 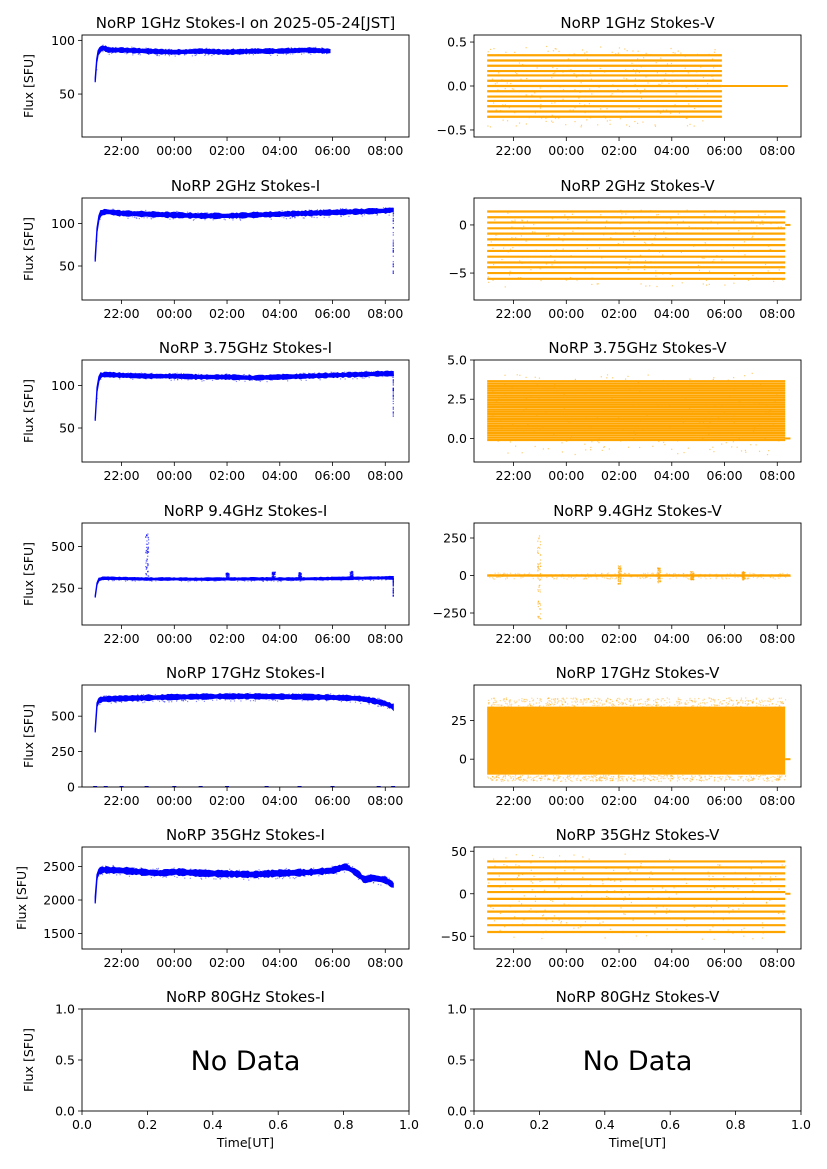 What do you see at coordinates (244, 739) in the screenshot?
I see `plot-area` at bounding box center [244, 739].